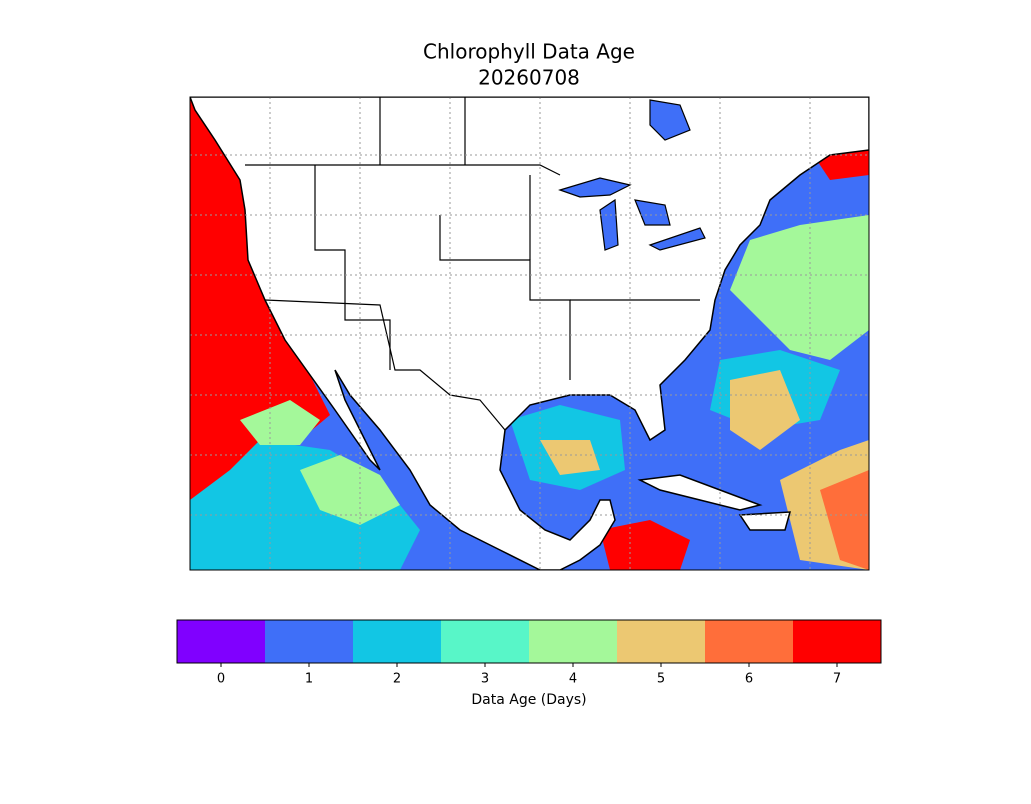  I want to click on subtitle: 20260708, so click(529, 78).